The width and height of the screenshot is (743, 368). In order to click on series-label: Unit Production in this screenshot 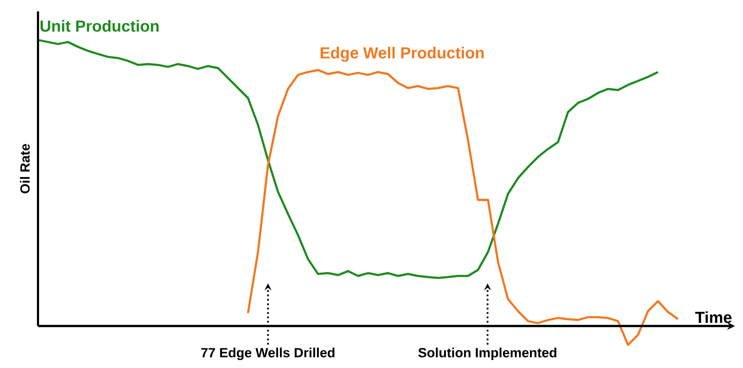, I will do `click(99, 26)`.